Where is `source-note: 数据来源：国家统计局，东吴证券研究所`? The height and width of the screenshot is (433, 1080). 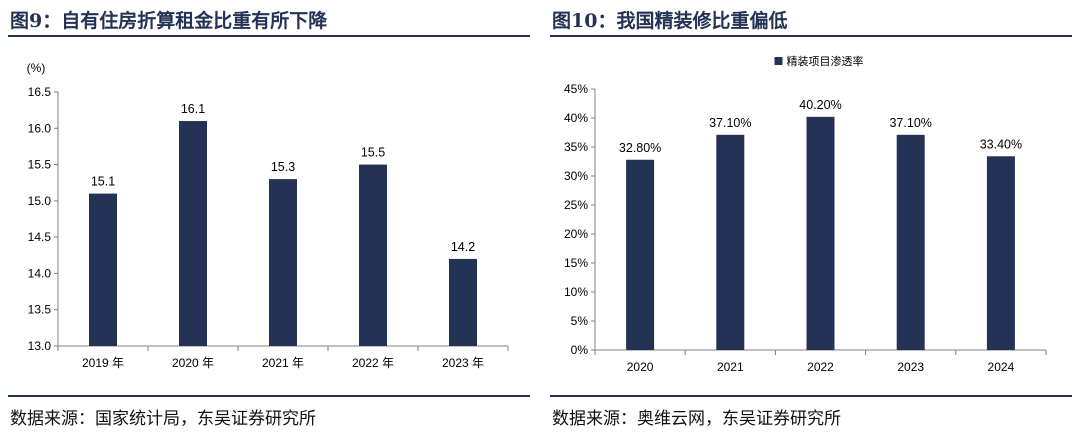
source-note: 数据来源：国家统计局，东吴证券研究所 is located at coordinates (163, 419).